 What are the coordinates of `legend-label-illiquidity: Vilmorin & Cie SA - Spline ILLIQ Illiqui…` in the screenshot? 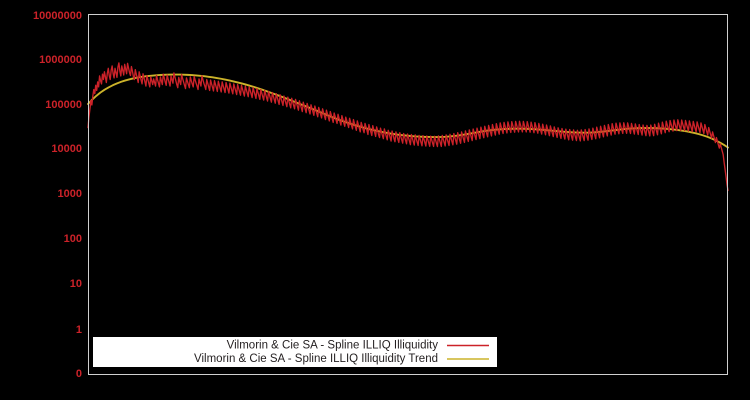 It's located at (333, 346).